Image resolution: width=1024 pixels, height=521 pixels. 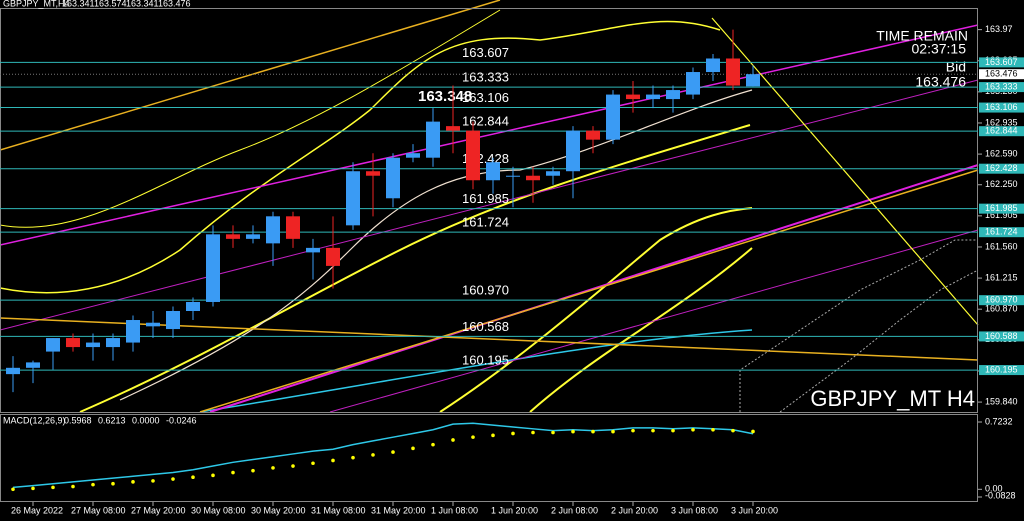 What do you see at coordinates (485, 52) in the screenshot?
I see `level-label: 163.607` at bounding box center [485, 52].